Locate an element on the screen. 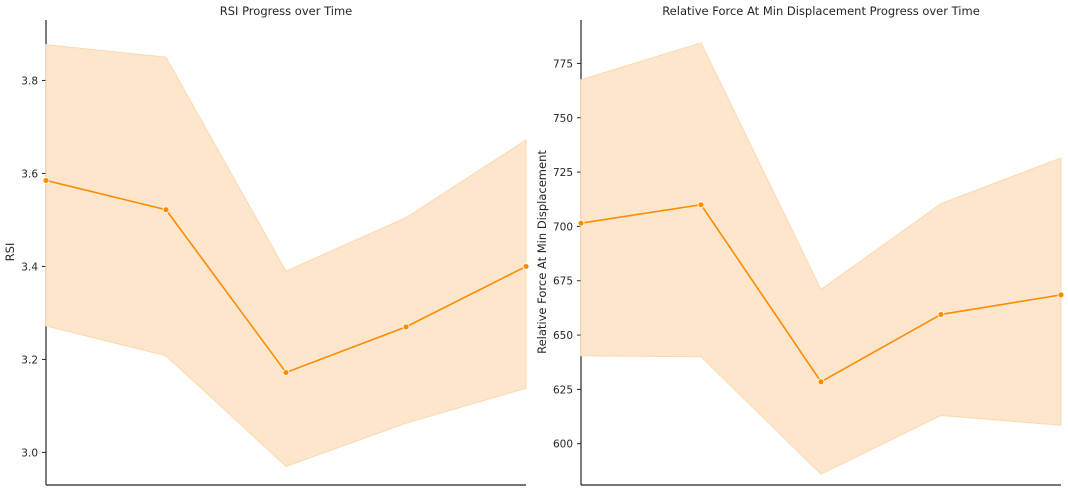 Image resolution: width=1068 pixels, height=492 pixels. force-y-tick-label: 700 is located at coordinates (563, 227).